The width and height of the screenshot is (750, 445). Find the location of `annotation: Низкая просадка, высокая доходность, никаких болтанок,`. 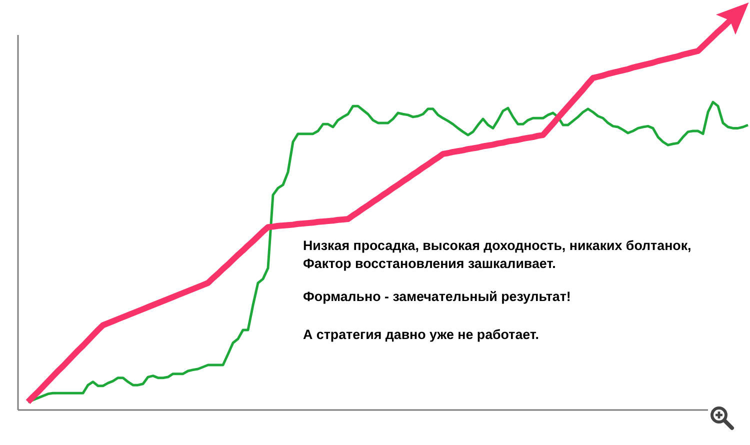

annotation: Низкая просадка, высокая доходность, никаких болтанок, is located at coordinates (497, 245).